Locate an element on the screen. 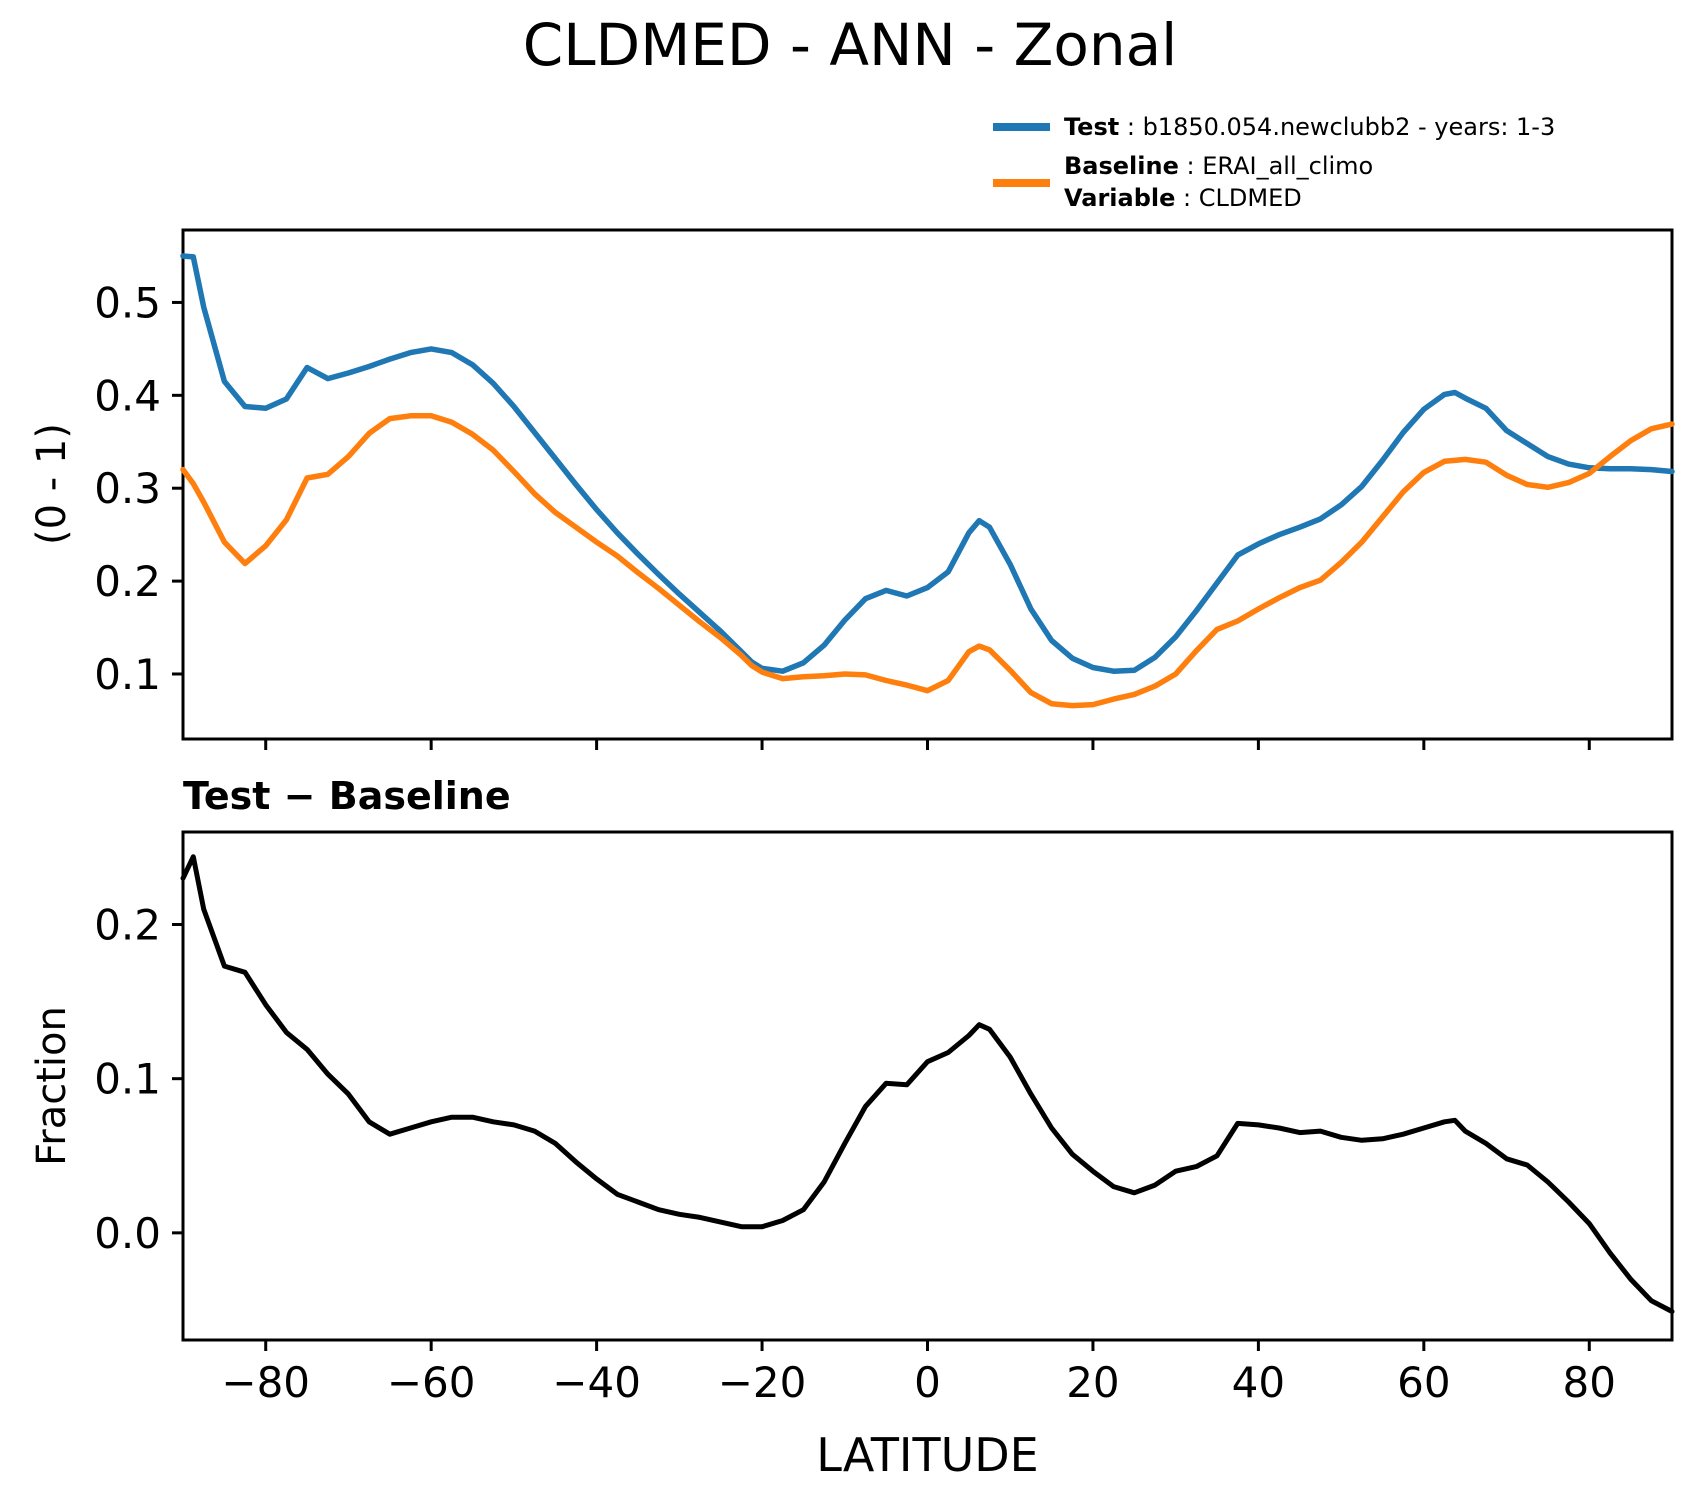  x-tick-label: −60 is located at coordinates (431, 1382).